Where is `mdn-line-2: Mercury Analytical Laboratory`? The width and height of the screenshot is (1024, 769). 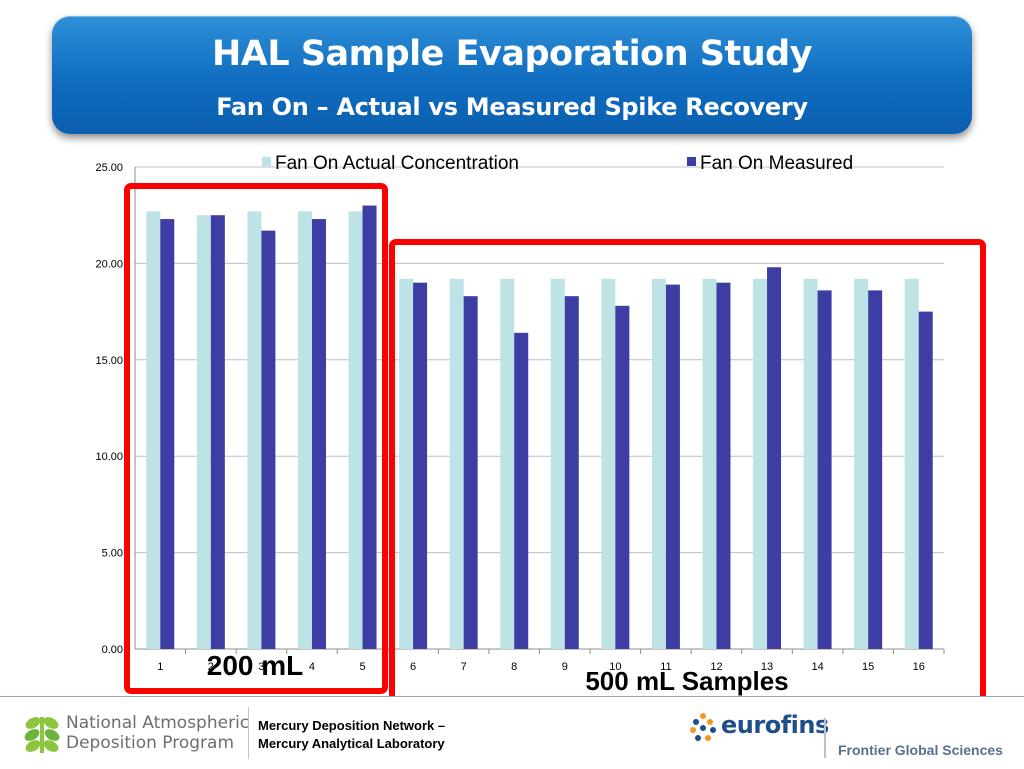 mdn-line-2: Mercury Analytical Laboratory is located at coordinates (351, 743).